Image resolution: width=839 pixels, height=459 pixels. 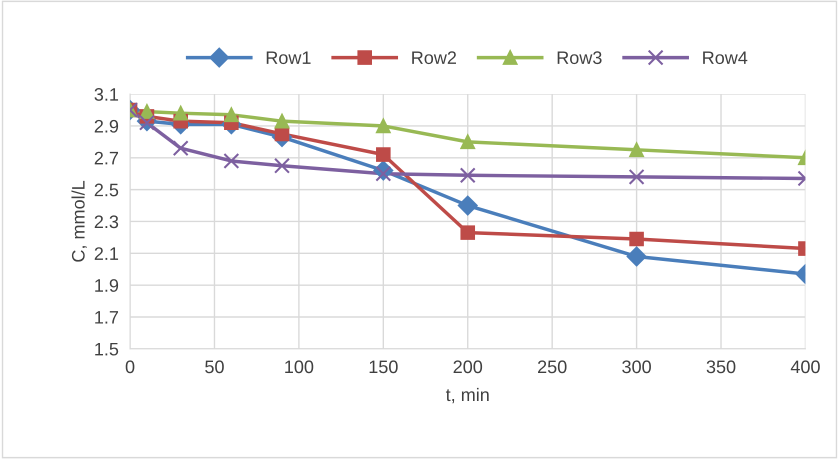 I want to click on y-tick-label: 2.3, so click(x=106, y=221).